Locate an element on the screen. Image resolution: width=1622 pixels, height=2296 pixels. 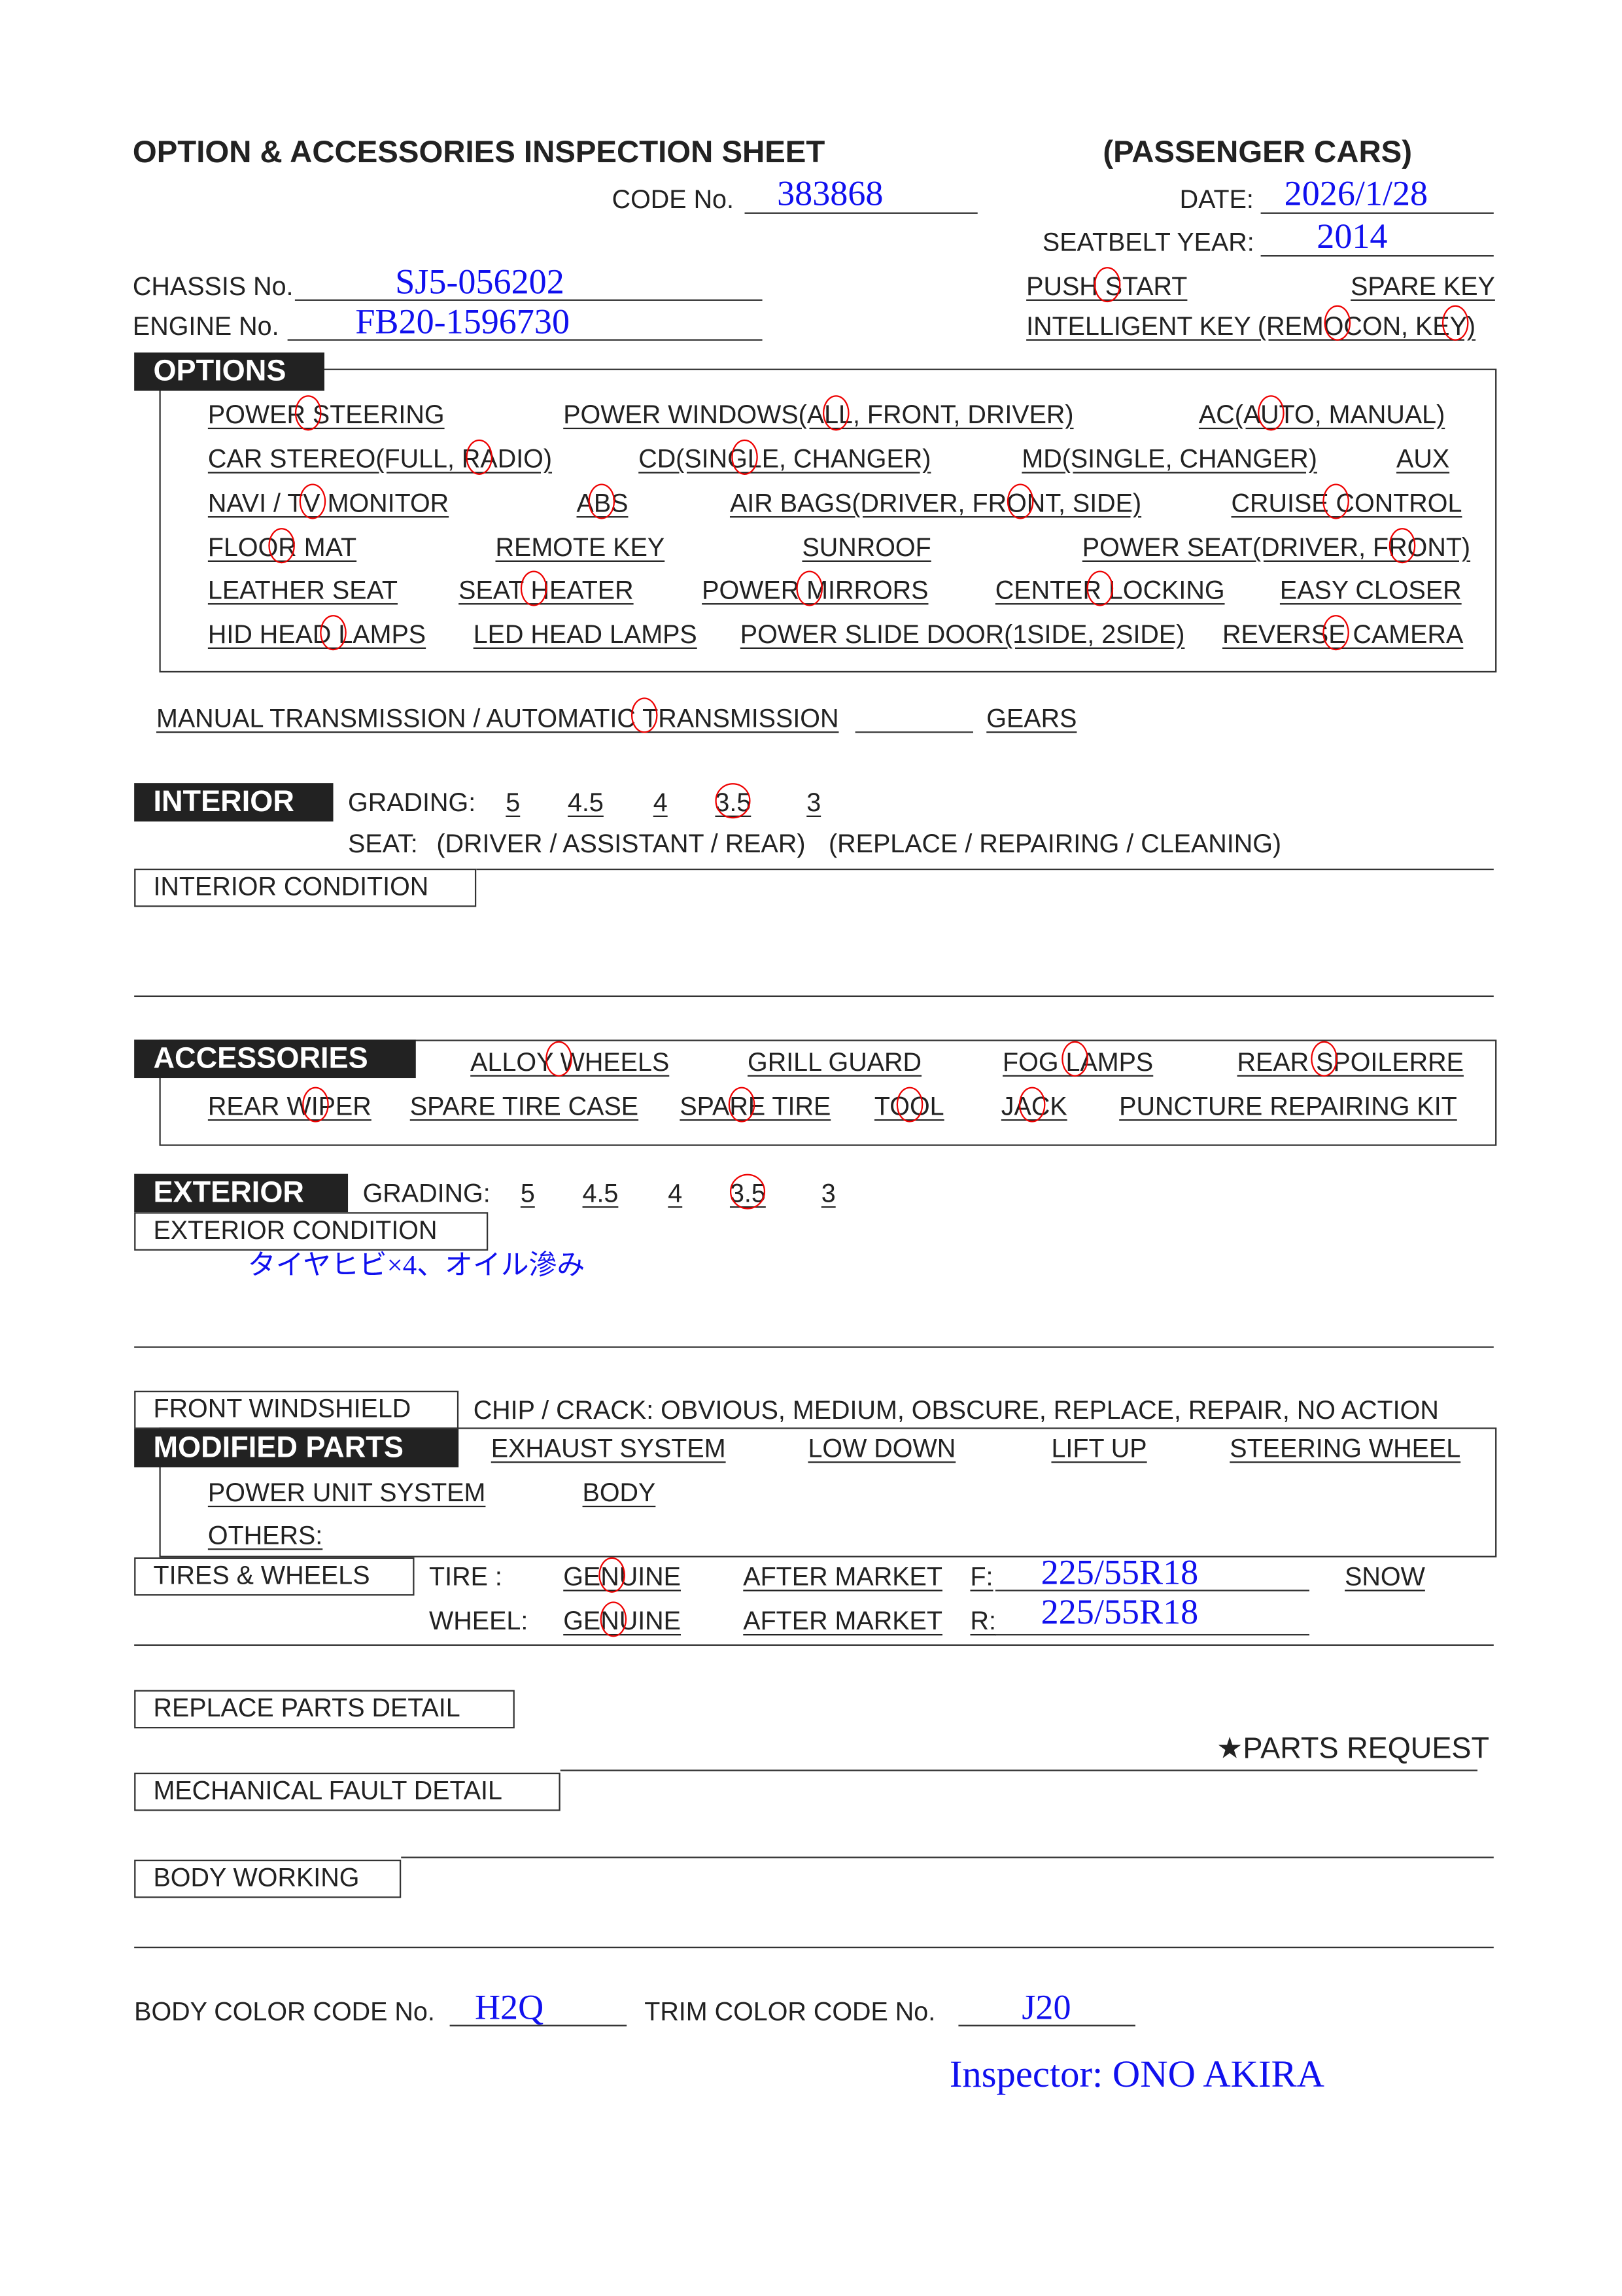
interior-grade-5: 5 is located at coordinates (513, 802).